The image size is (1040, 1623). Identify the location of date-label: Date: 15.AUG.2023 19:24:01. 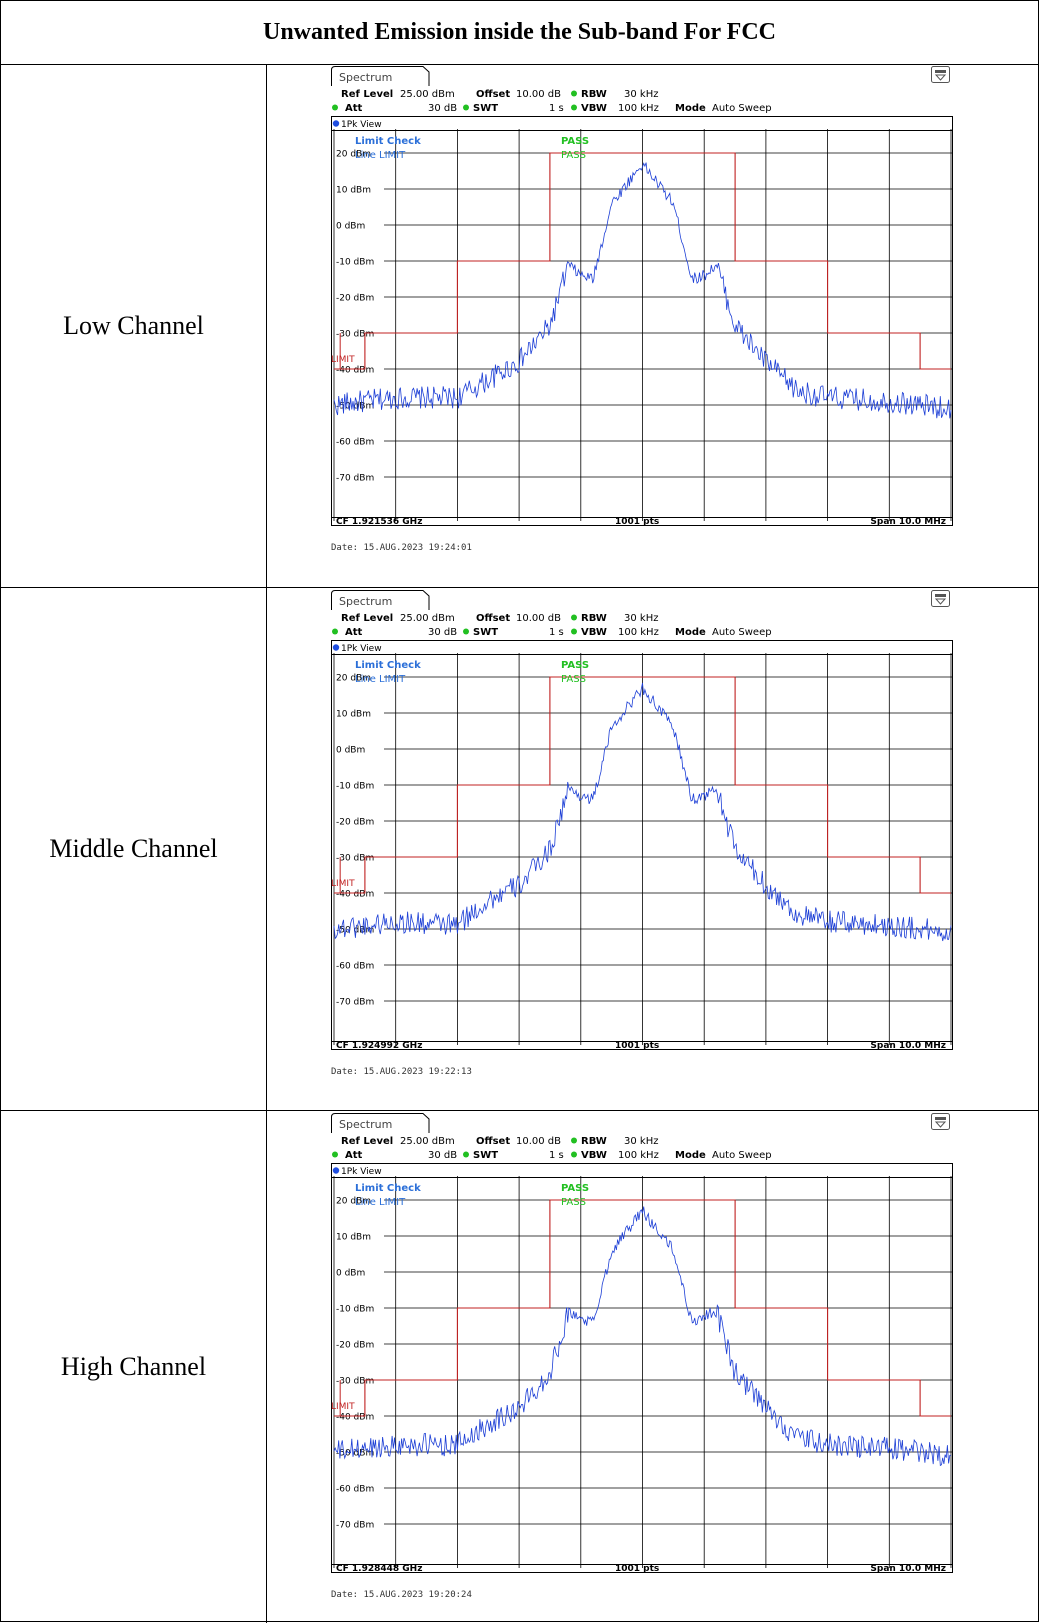
(401, 548).